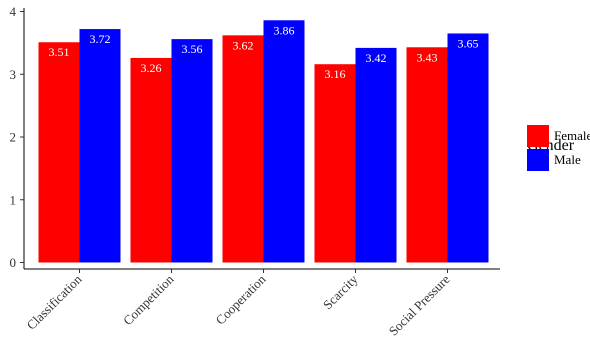  What do you see at coordinates (148, 299) in the screenshot?
I see `x-tick-label: Competition` at bounding box center [148, 299].